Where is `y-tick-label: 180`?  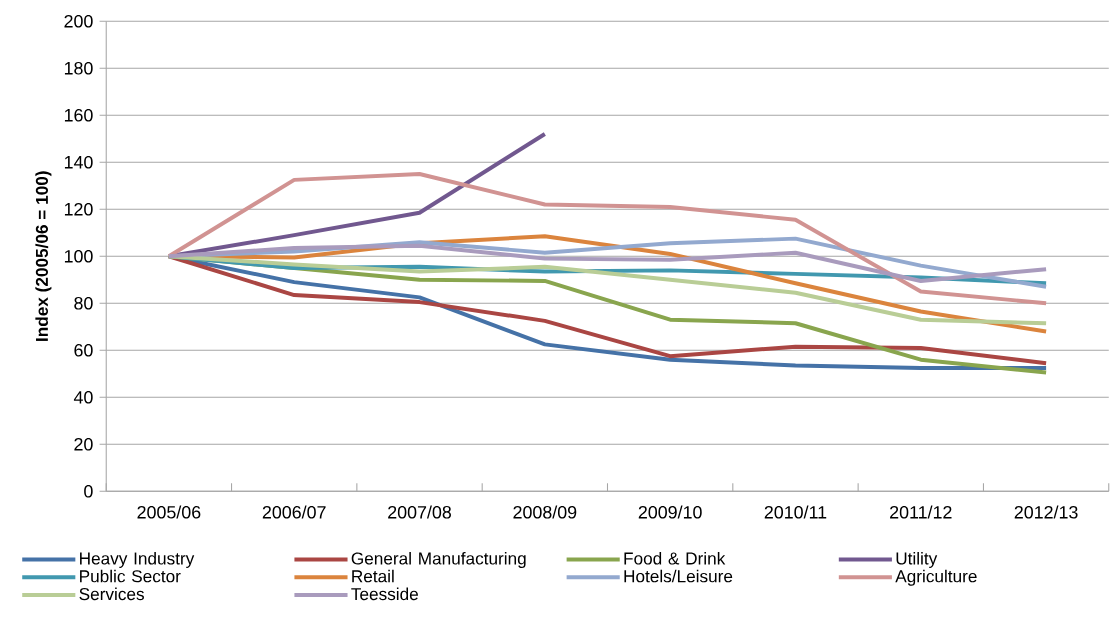 y-tick-label: 180 is located at coordinates (78, 68).